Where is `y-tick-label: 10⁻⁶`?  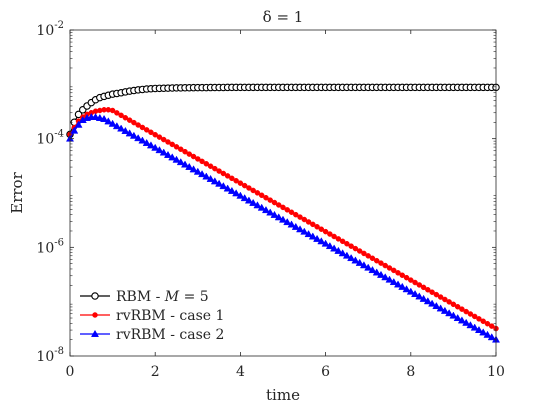 y-tick-label: 10⁻⁶ is located at coordinates (50, 246).